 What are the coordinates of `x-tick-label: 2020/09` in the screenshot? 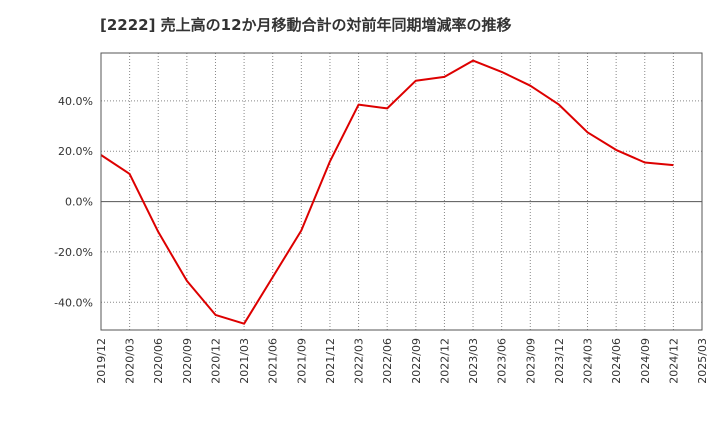 It's located at (187, 361).